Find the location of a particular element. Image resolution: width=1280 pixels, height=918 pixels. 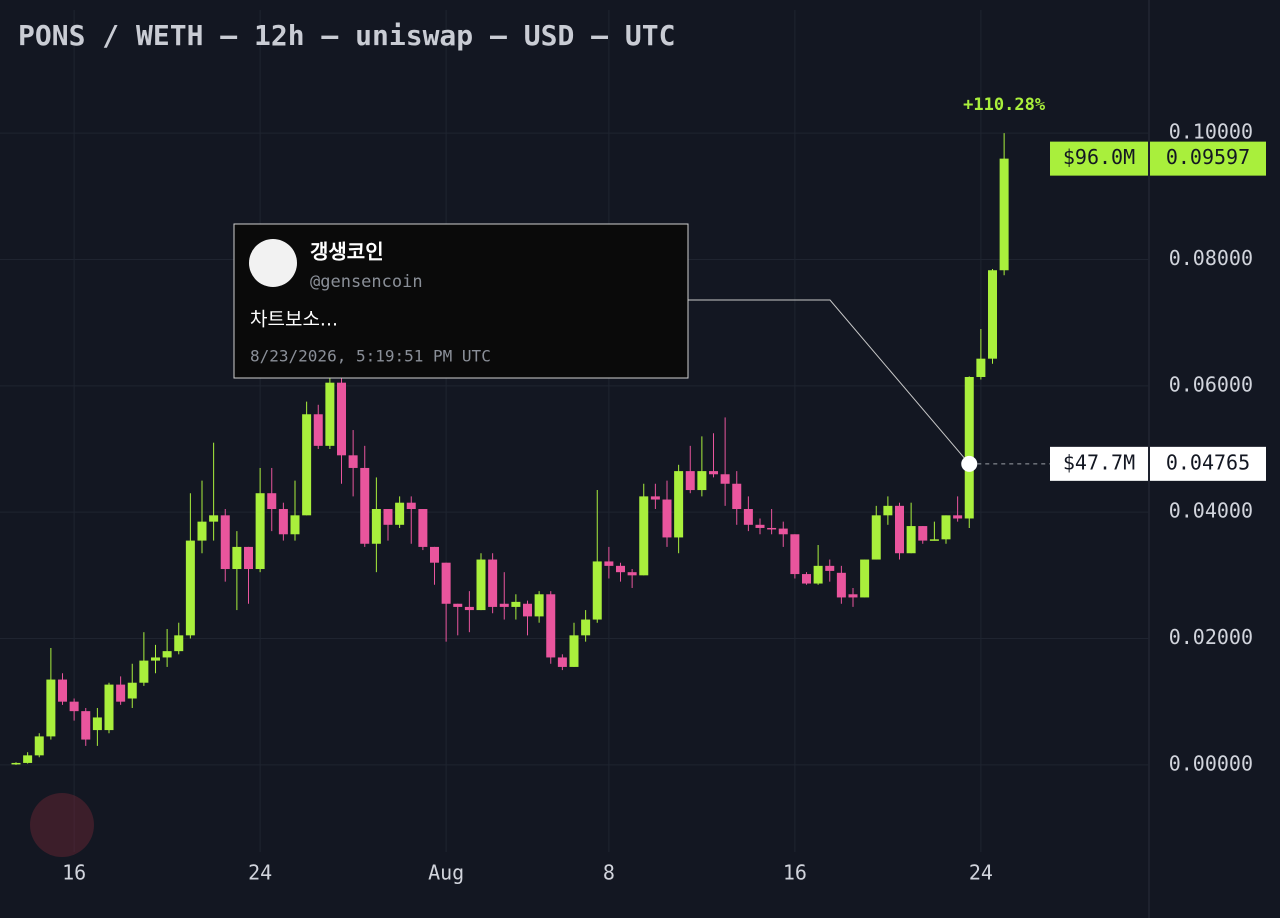

price-tag-box is located at coordinates (1208, 158).